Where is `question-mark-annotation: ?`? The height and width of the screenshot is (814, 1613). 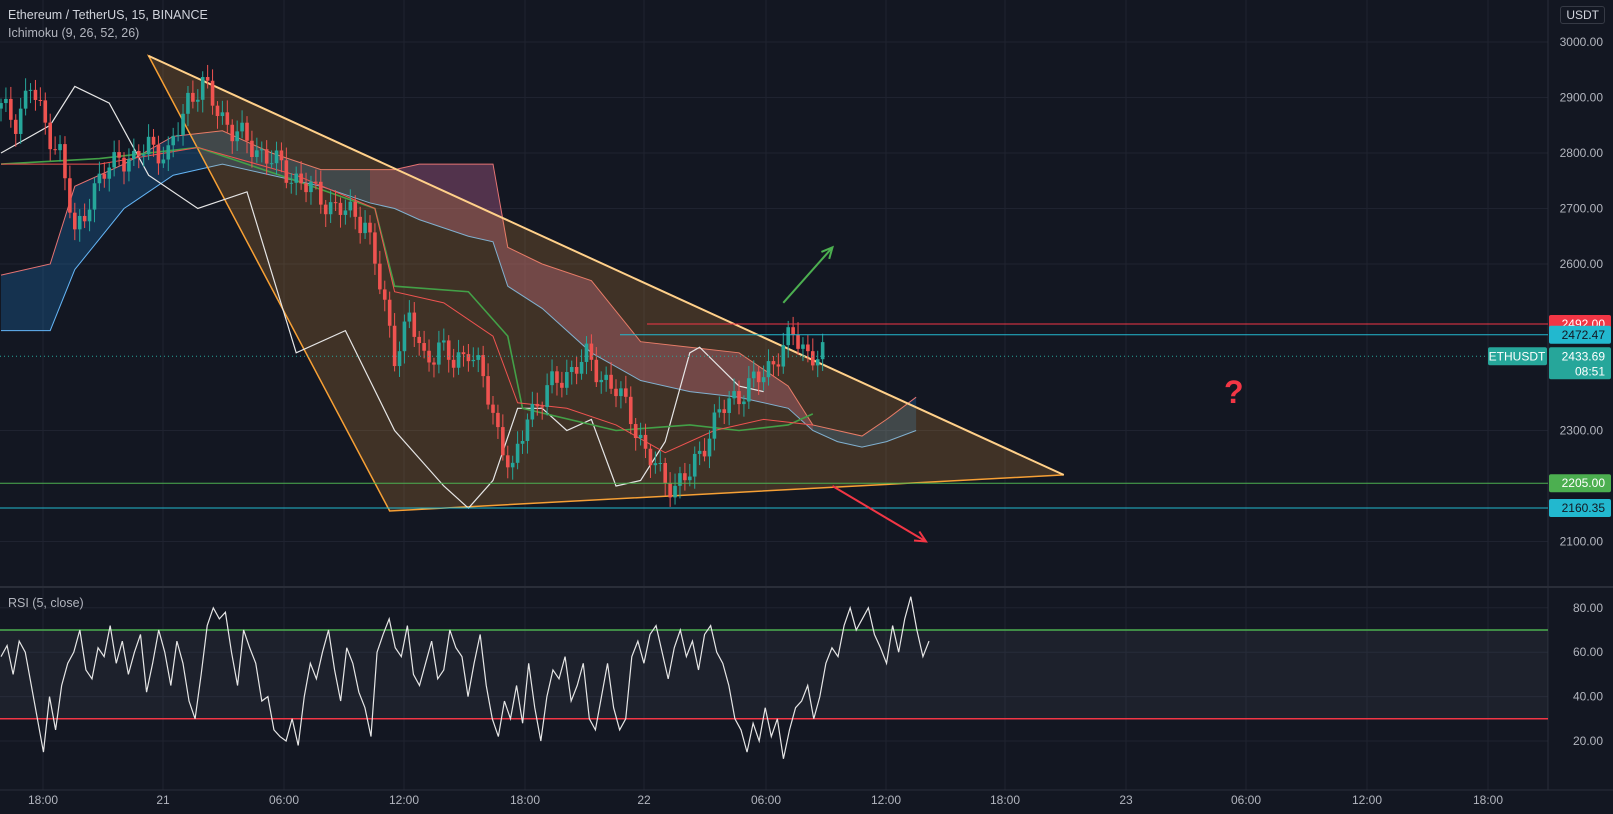
question-mark-annotation: ? is located at coordinates (1234, 392).